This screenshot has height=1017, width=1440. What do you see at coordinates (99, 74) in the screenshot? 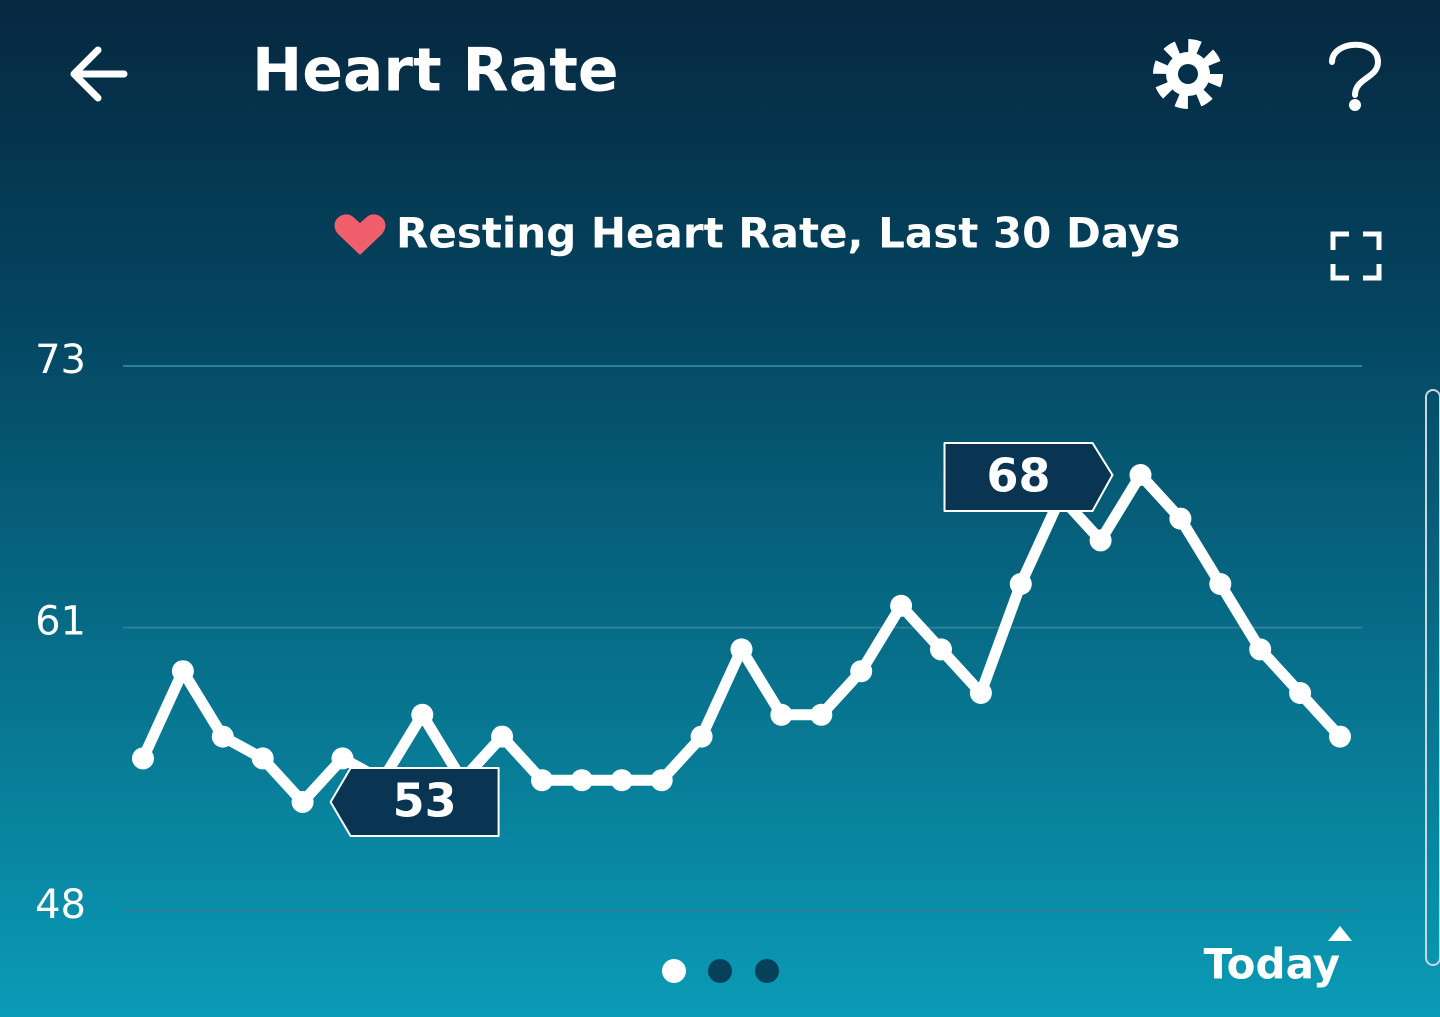
I see `back-button` at bounding box center [99, 74].